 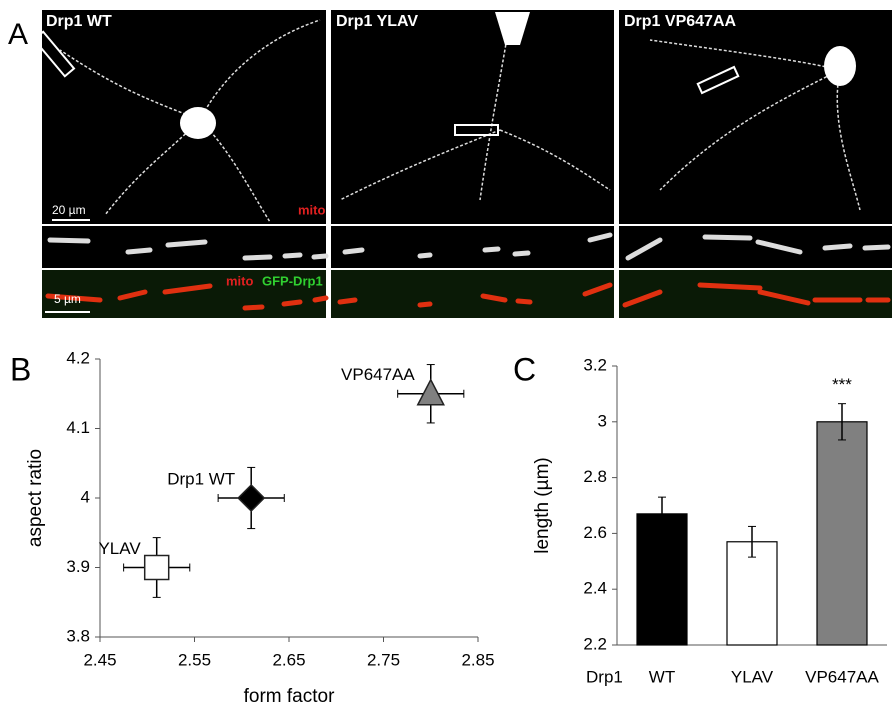 I want to click on point-label: VP647AA, so click(x=378, y=374).